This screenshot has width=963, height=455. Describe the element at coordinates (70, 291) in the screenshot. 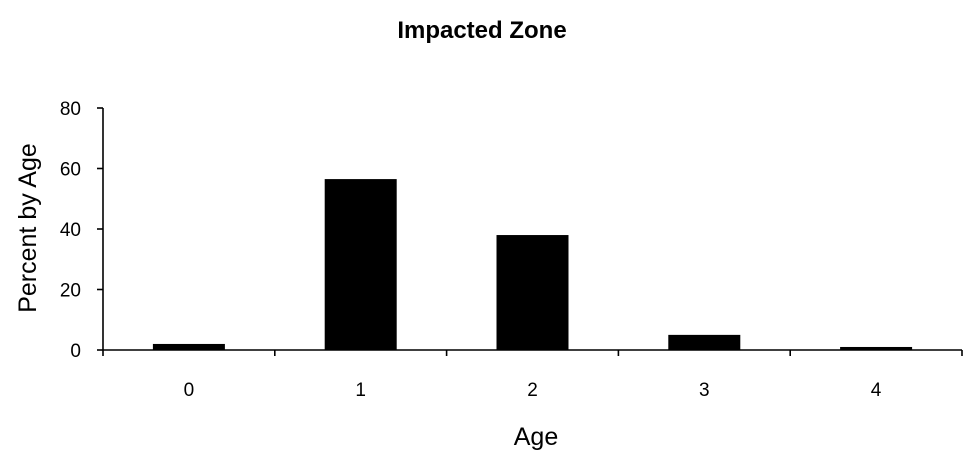

I see `y-tick-label: 20` at that location.